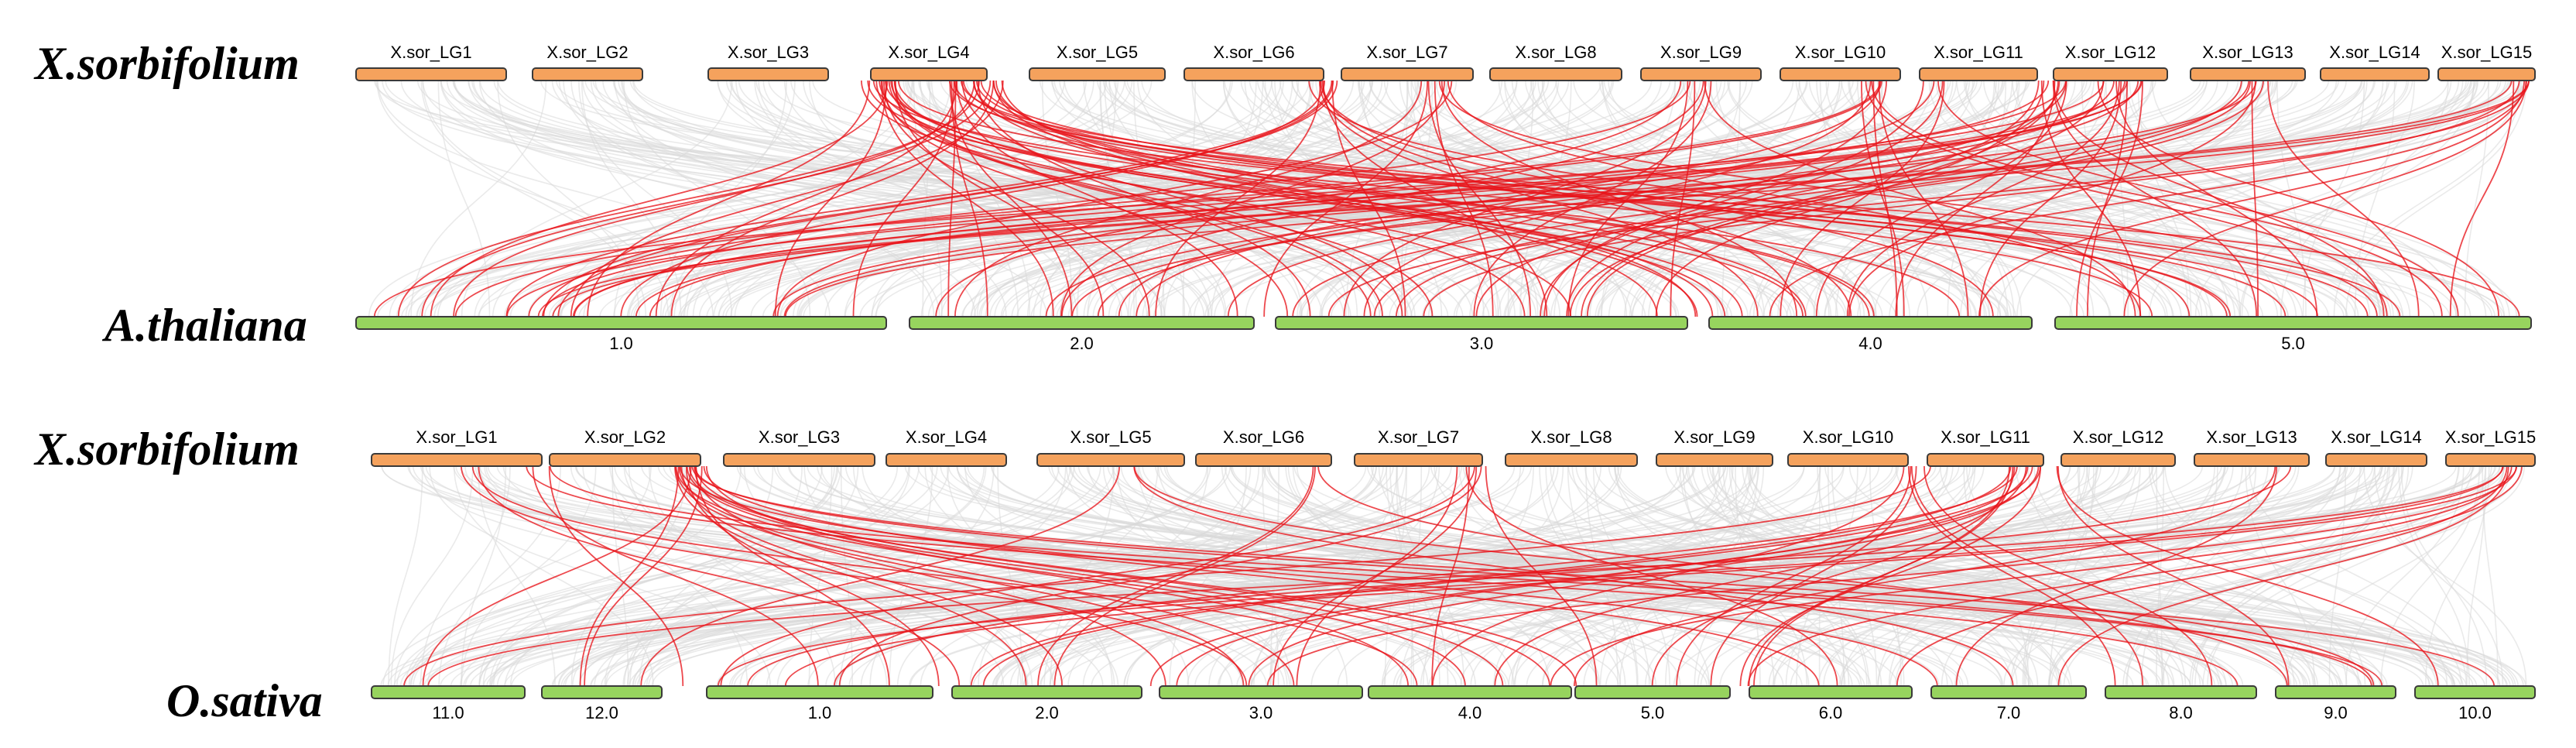 Image resolution: width=2576 pixels, height=748 pixels. Describe the element at coordinates (1418, 437) in the screenshot. I see `top-chromosome-label: X.sor_LG7` at that location.